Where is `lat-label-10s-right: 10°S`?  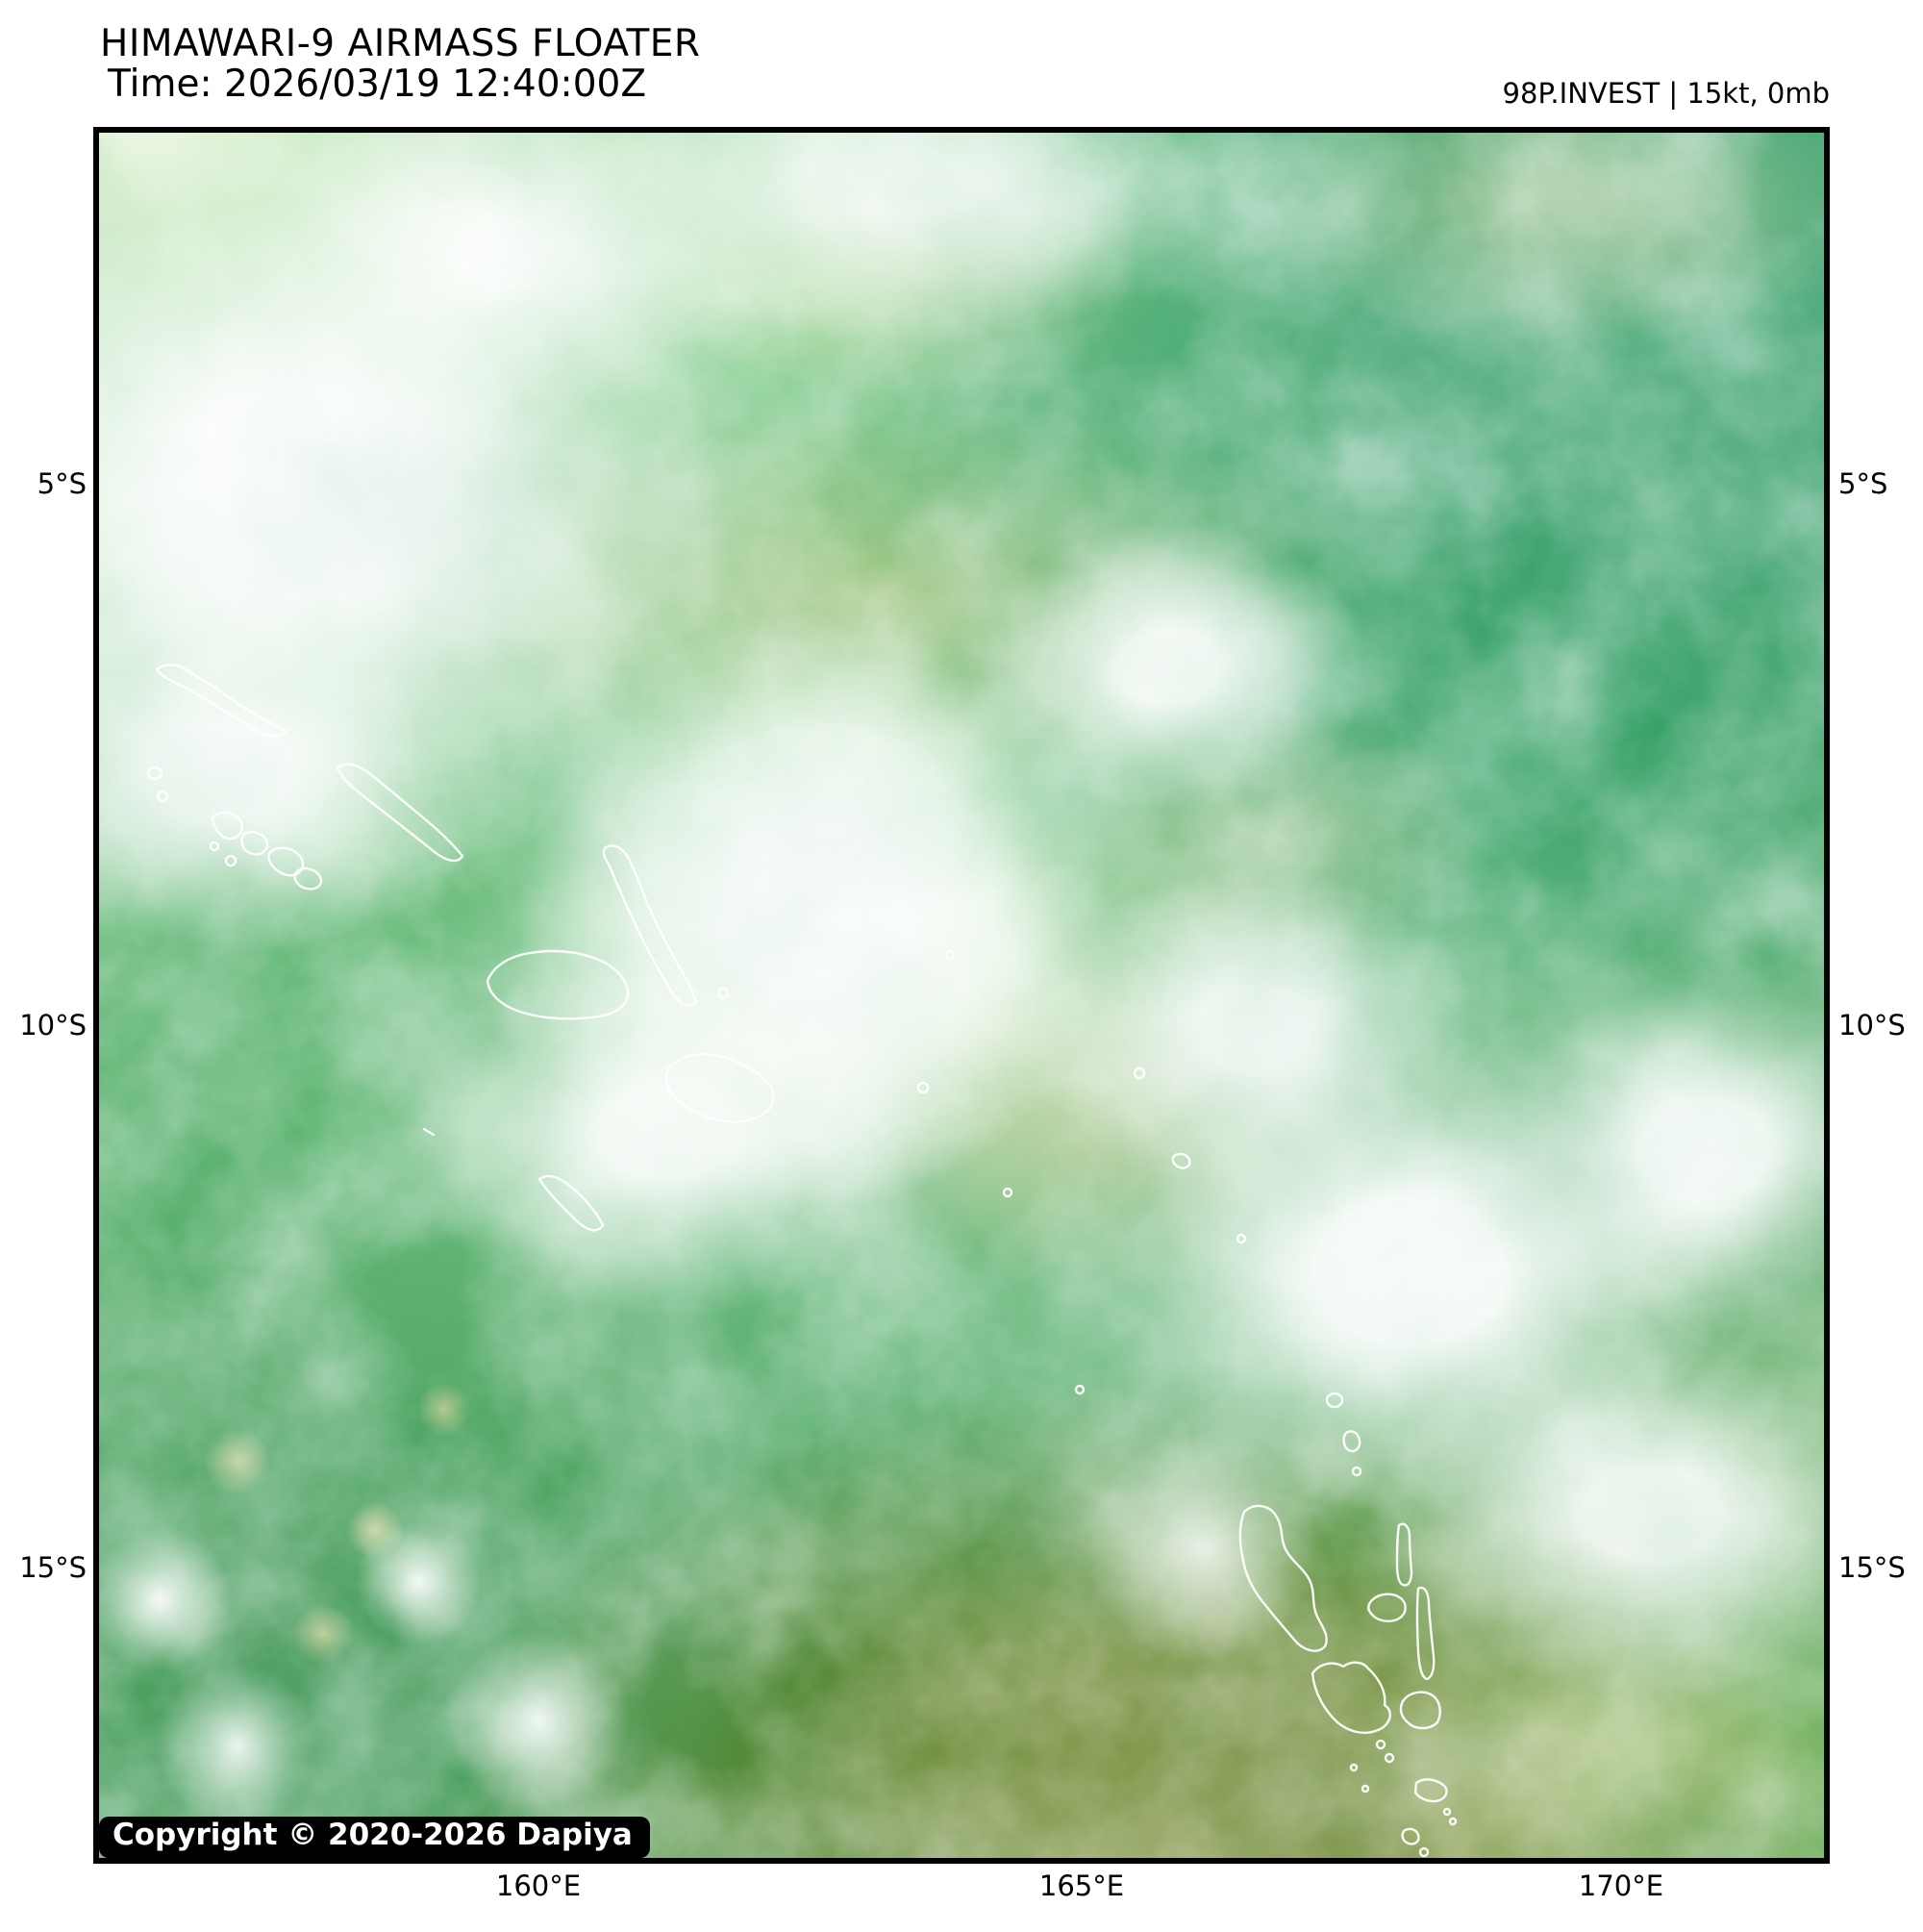
lat-label-10s-right: 10°S is located at coordinates (1872, 1025).